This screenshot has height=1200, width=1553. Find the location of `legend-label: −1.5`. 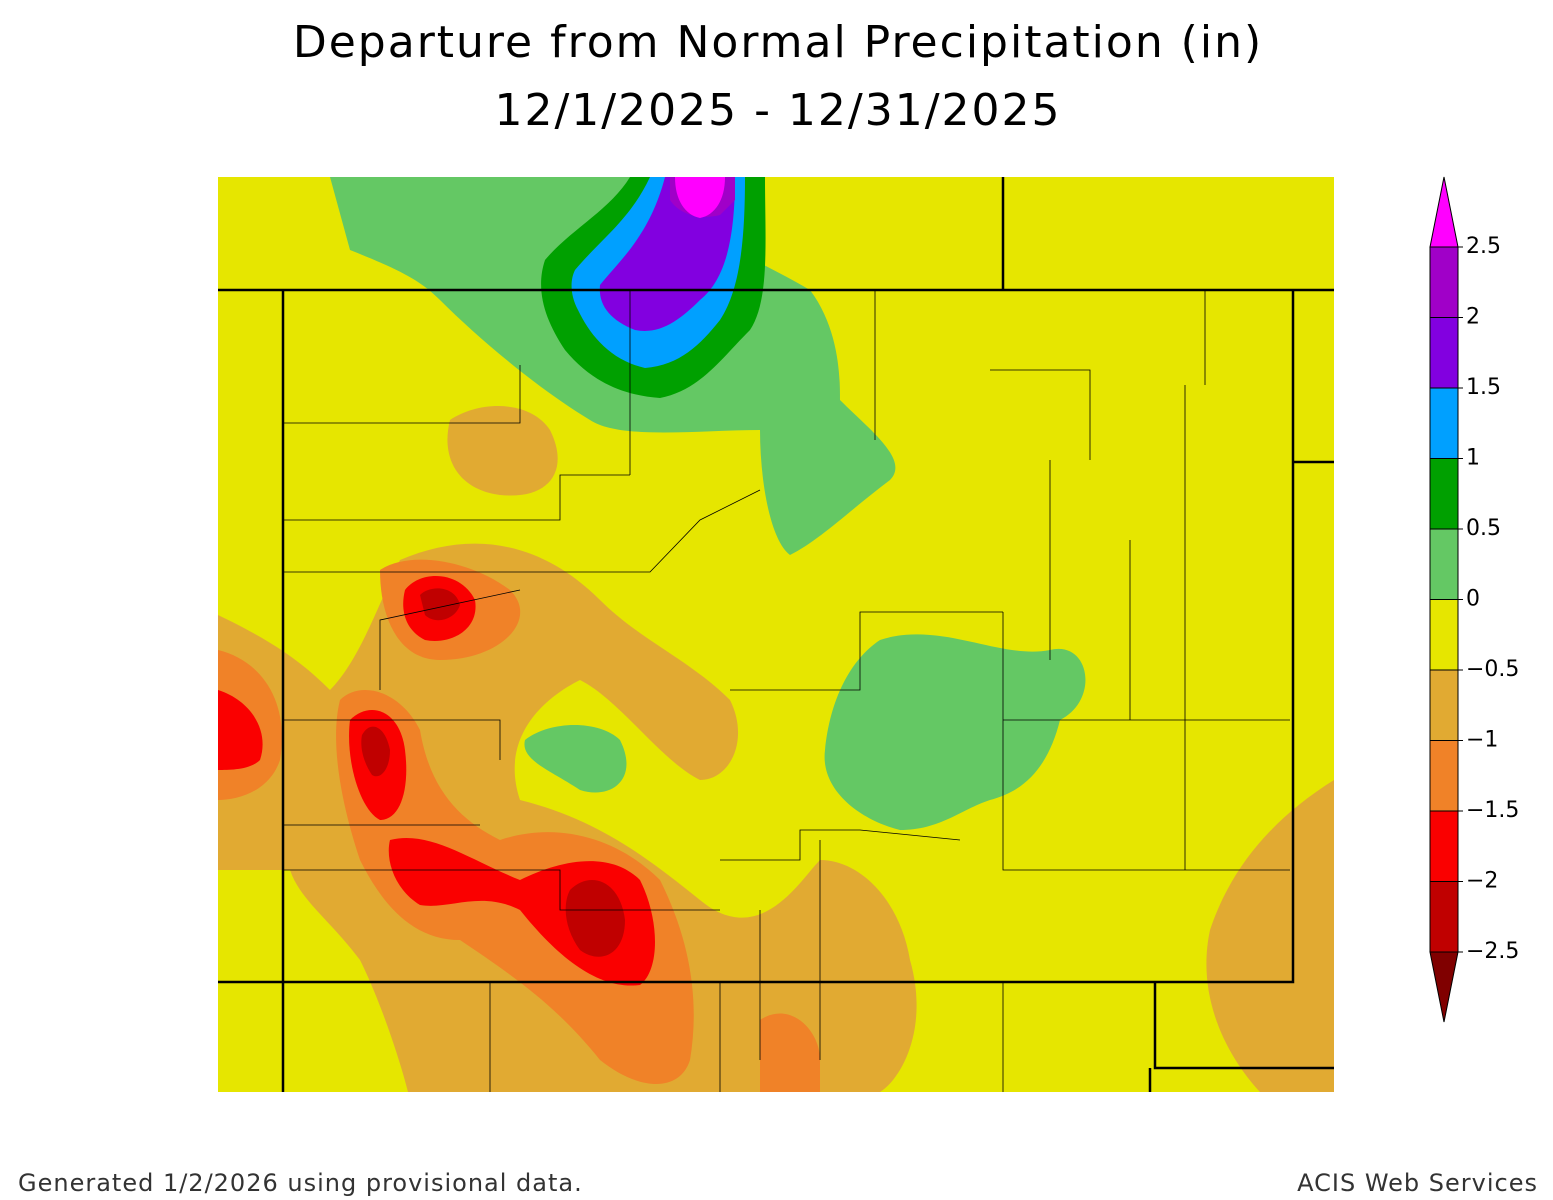

legend-label: −1.5 is located at coordinates (1492, 810).